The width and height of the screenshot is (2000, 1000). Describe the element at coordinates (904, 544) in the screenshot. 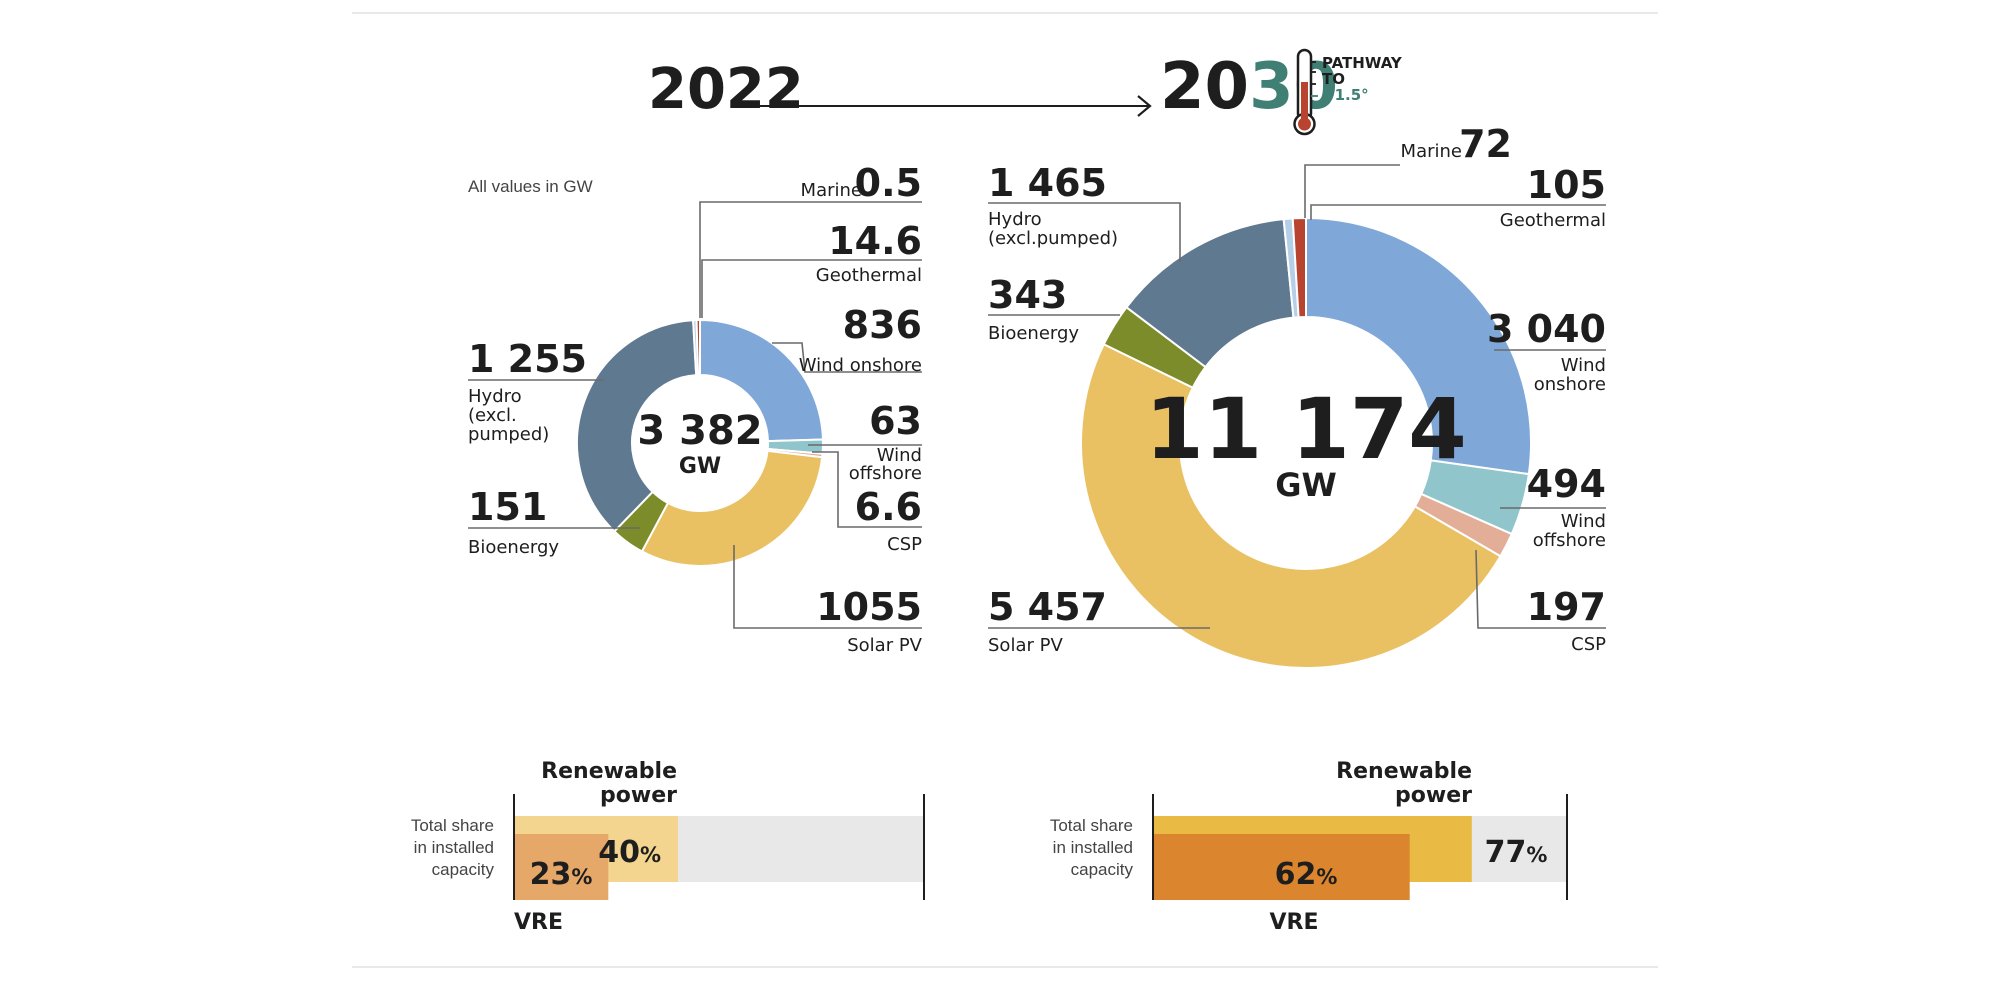

I see `label-2022-csp-name: CSP` at that location.